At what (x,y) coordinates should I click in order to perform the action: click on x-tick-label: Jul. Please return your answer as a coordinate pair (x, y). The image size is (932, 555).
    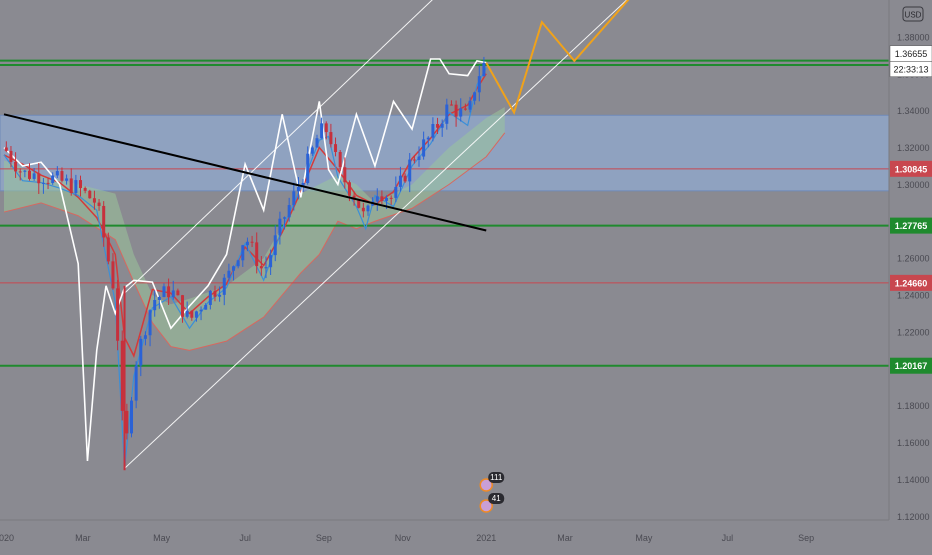
    Looking at the image, I should click on (245, 538).